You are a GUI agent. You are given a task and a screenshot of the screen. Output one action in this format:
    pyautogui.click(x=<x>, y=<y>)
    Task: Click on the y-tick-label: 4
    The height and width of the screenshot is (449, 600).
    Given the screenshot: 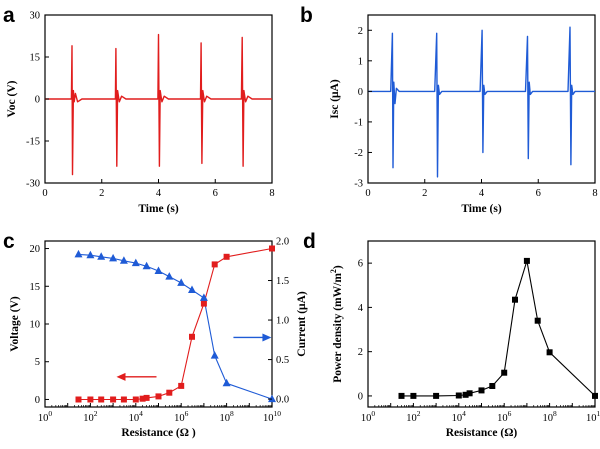 What is the action you would take?
    pyautogui.click(x=361, y=308)
    